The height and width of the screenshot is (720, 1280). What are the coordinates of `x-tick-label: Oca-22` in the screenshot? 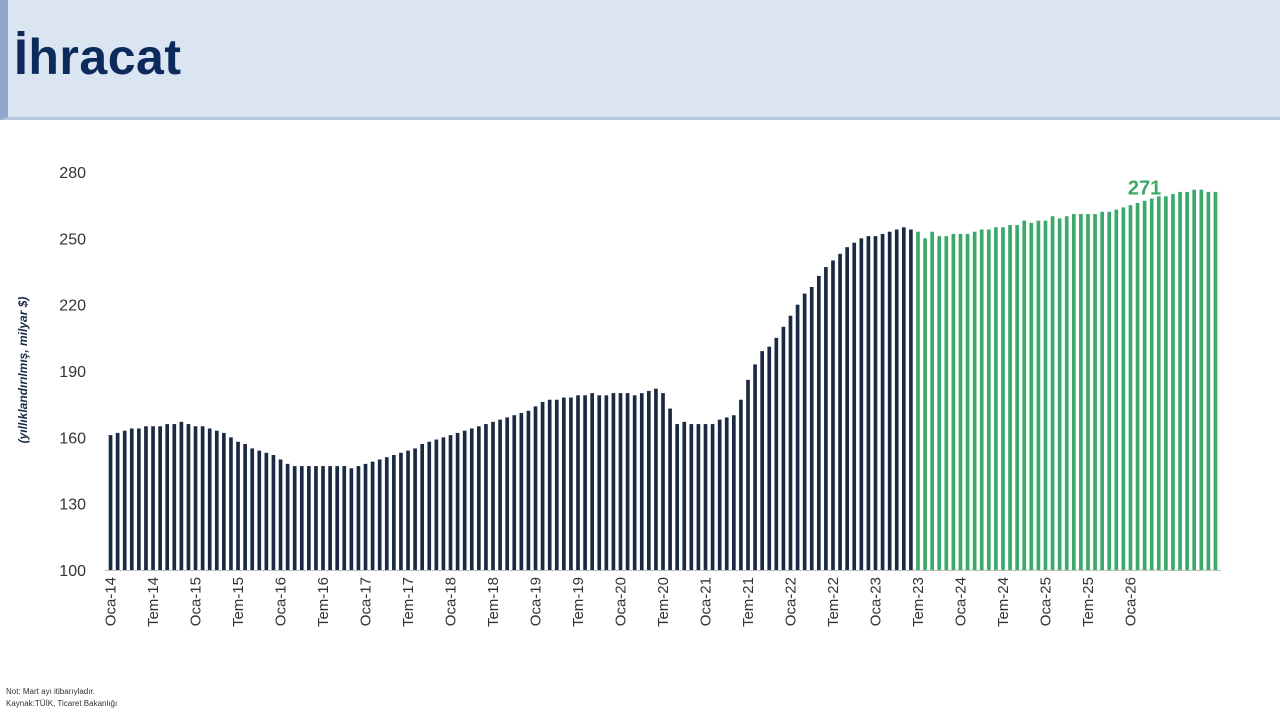 It's located at (791, 601).